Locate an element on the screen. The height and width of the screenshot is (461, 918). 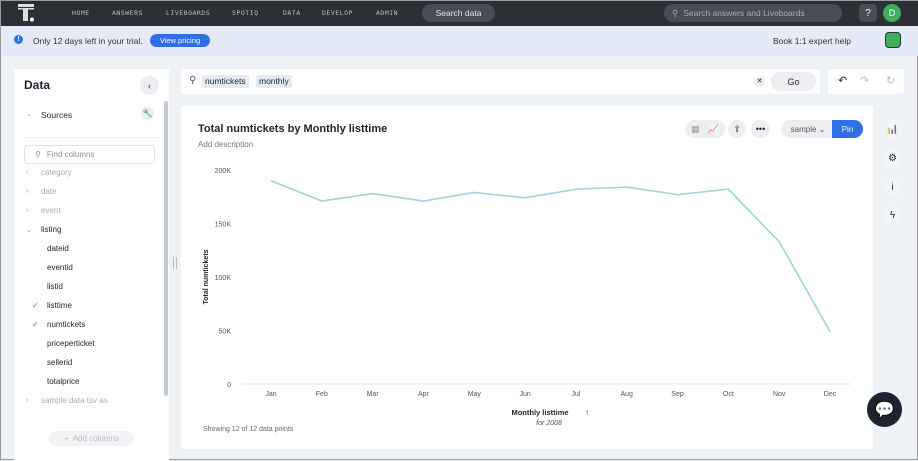
share-icon: ⇪ is located at coordinates (737, 128).